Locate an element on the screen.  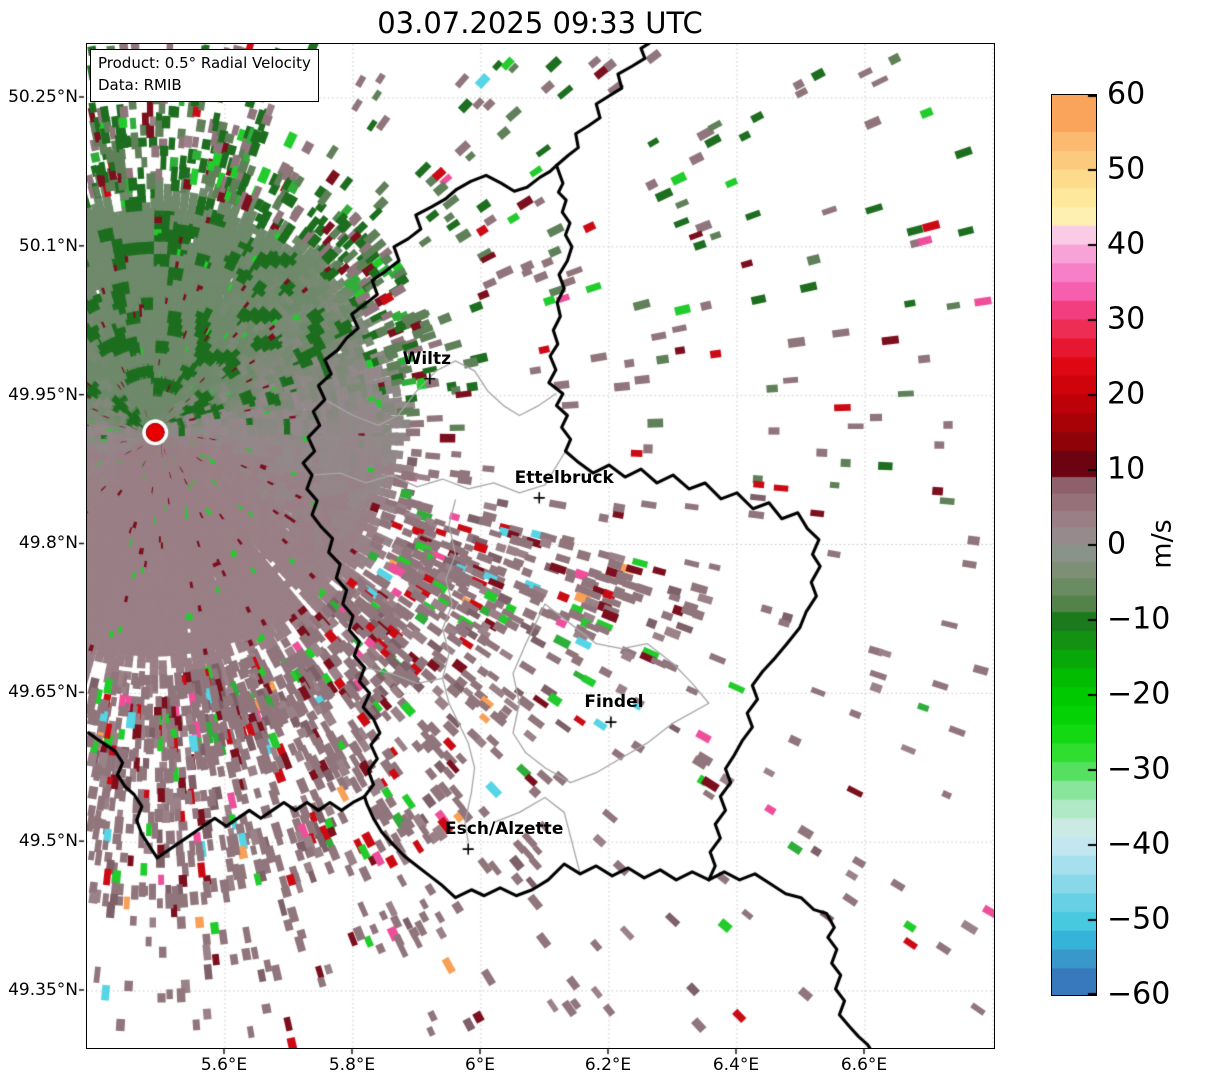
city-label: Findel is located at coordinates (614, 702).